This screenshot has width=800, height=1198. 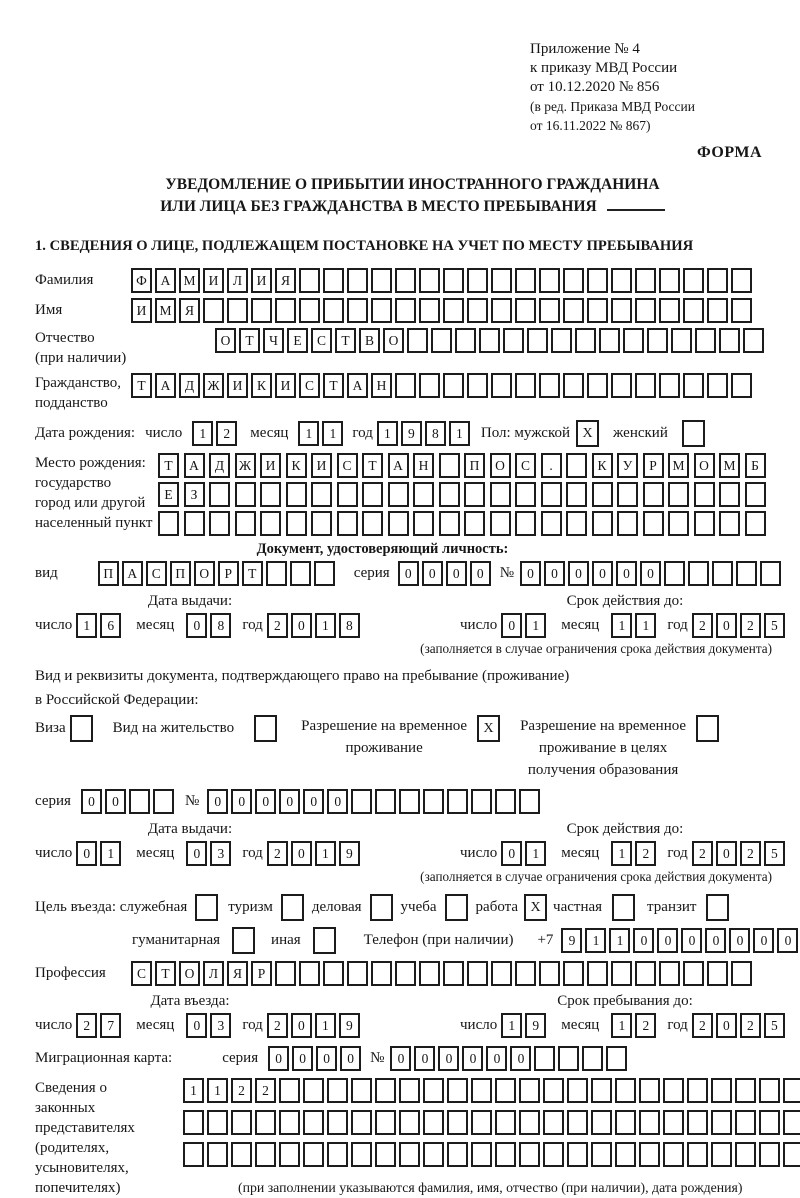 What do you see at coordinates (213, 385) in the screenshot?
I see `char-cell: Ж` at bounding box center [213, 385].